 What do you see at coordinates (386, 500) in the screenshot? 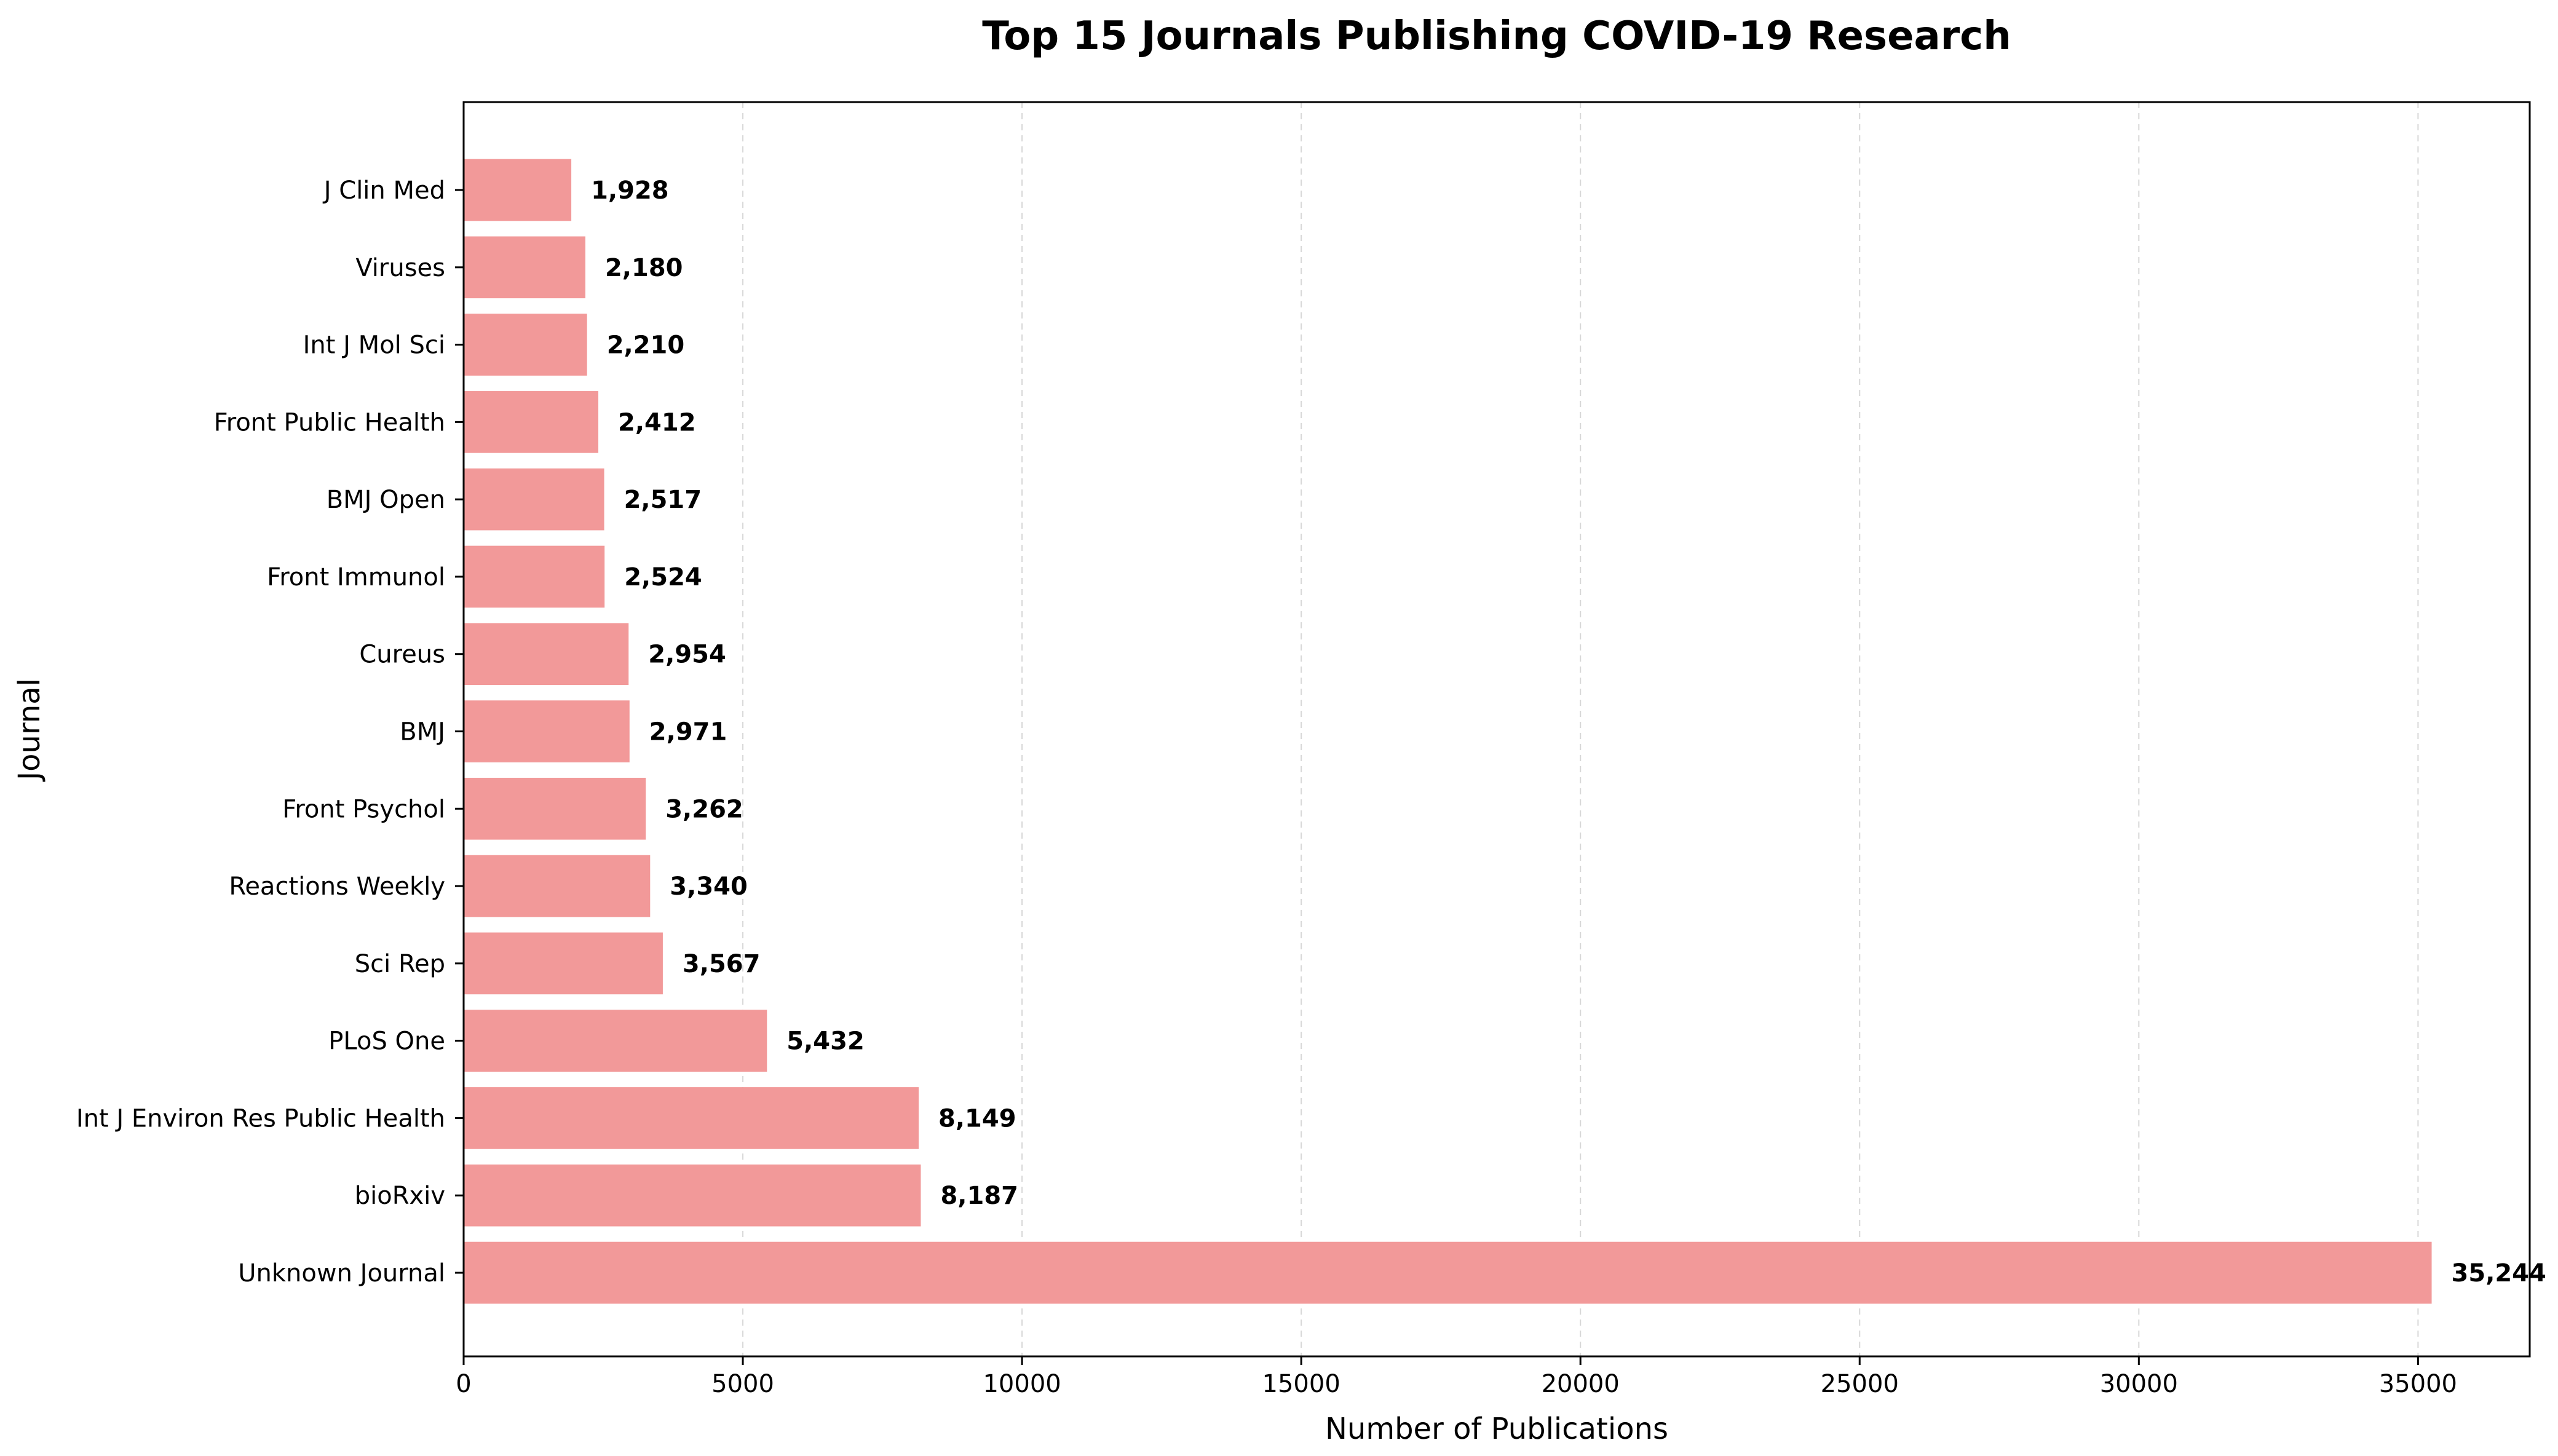
I see `y-tick-label: BMJ Open` at bounding box center [386, 500].